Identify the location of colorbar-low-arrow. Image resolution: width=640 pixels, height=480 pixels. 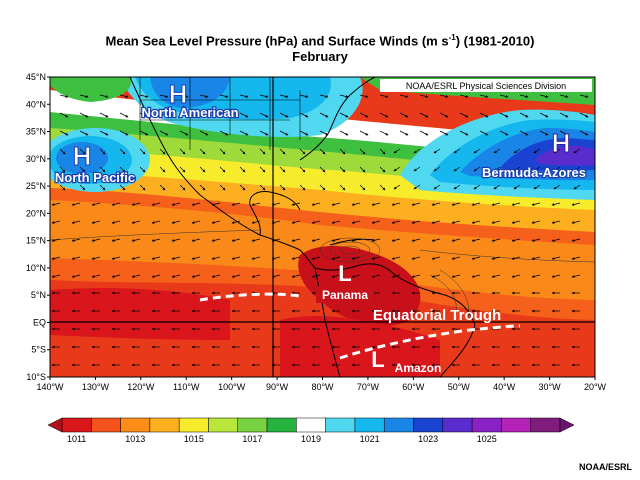
(55, 425).